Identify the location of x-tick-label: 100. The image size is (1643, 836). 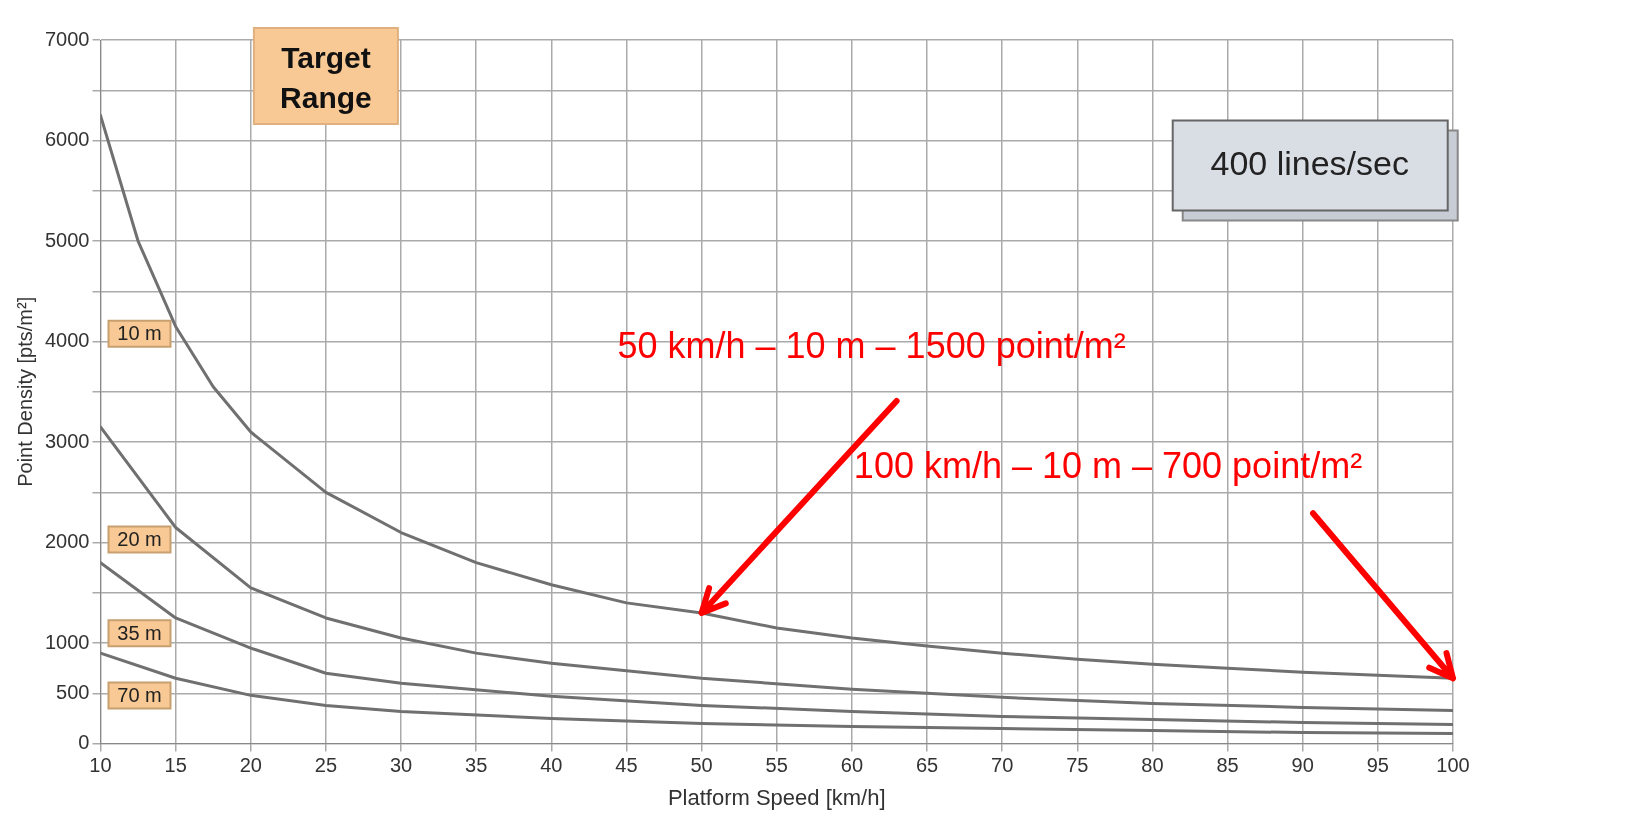
(1453, 765).